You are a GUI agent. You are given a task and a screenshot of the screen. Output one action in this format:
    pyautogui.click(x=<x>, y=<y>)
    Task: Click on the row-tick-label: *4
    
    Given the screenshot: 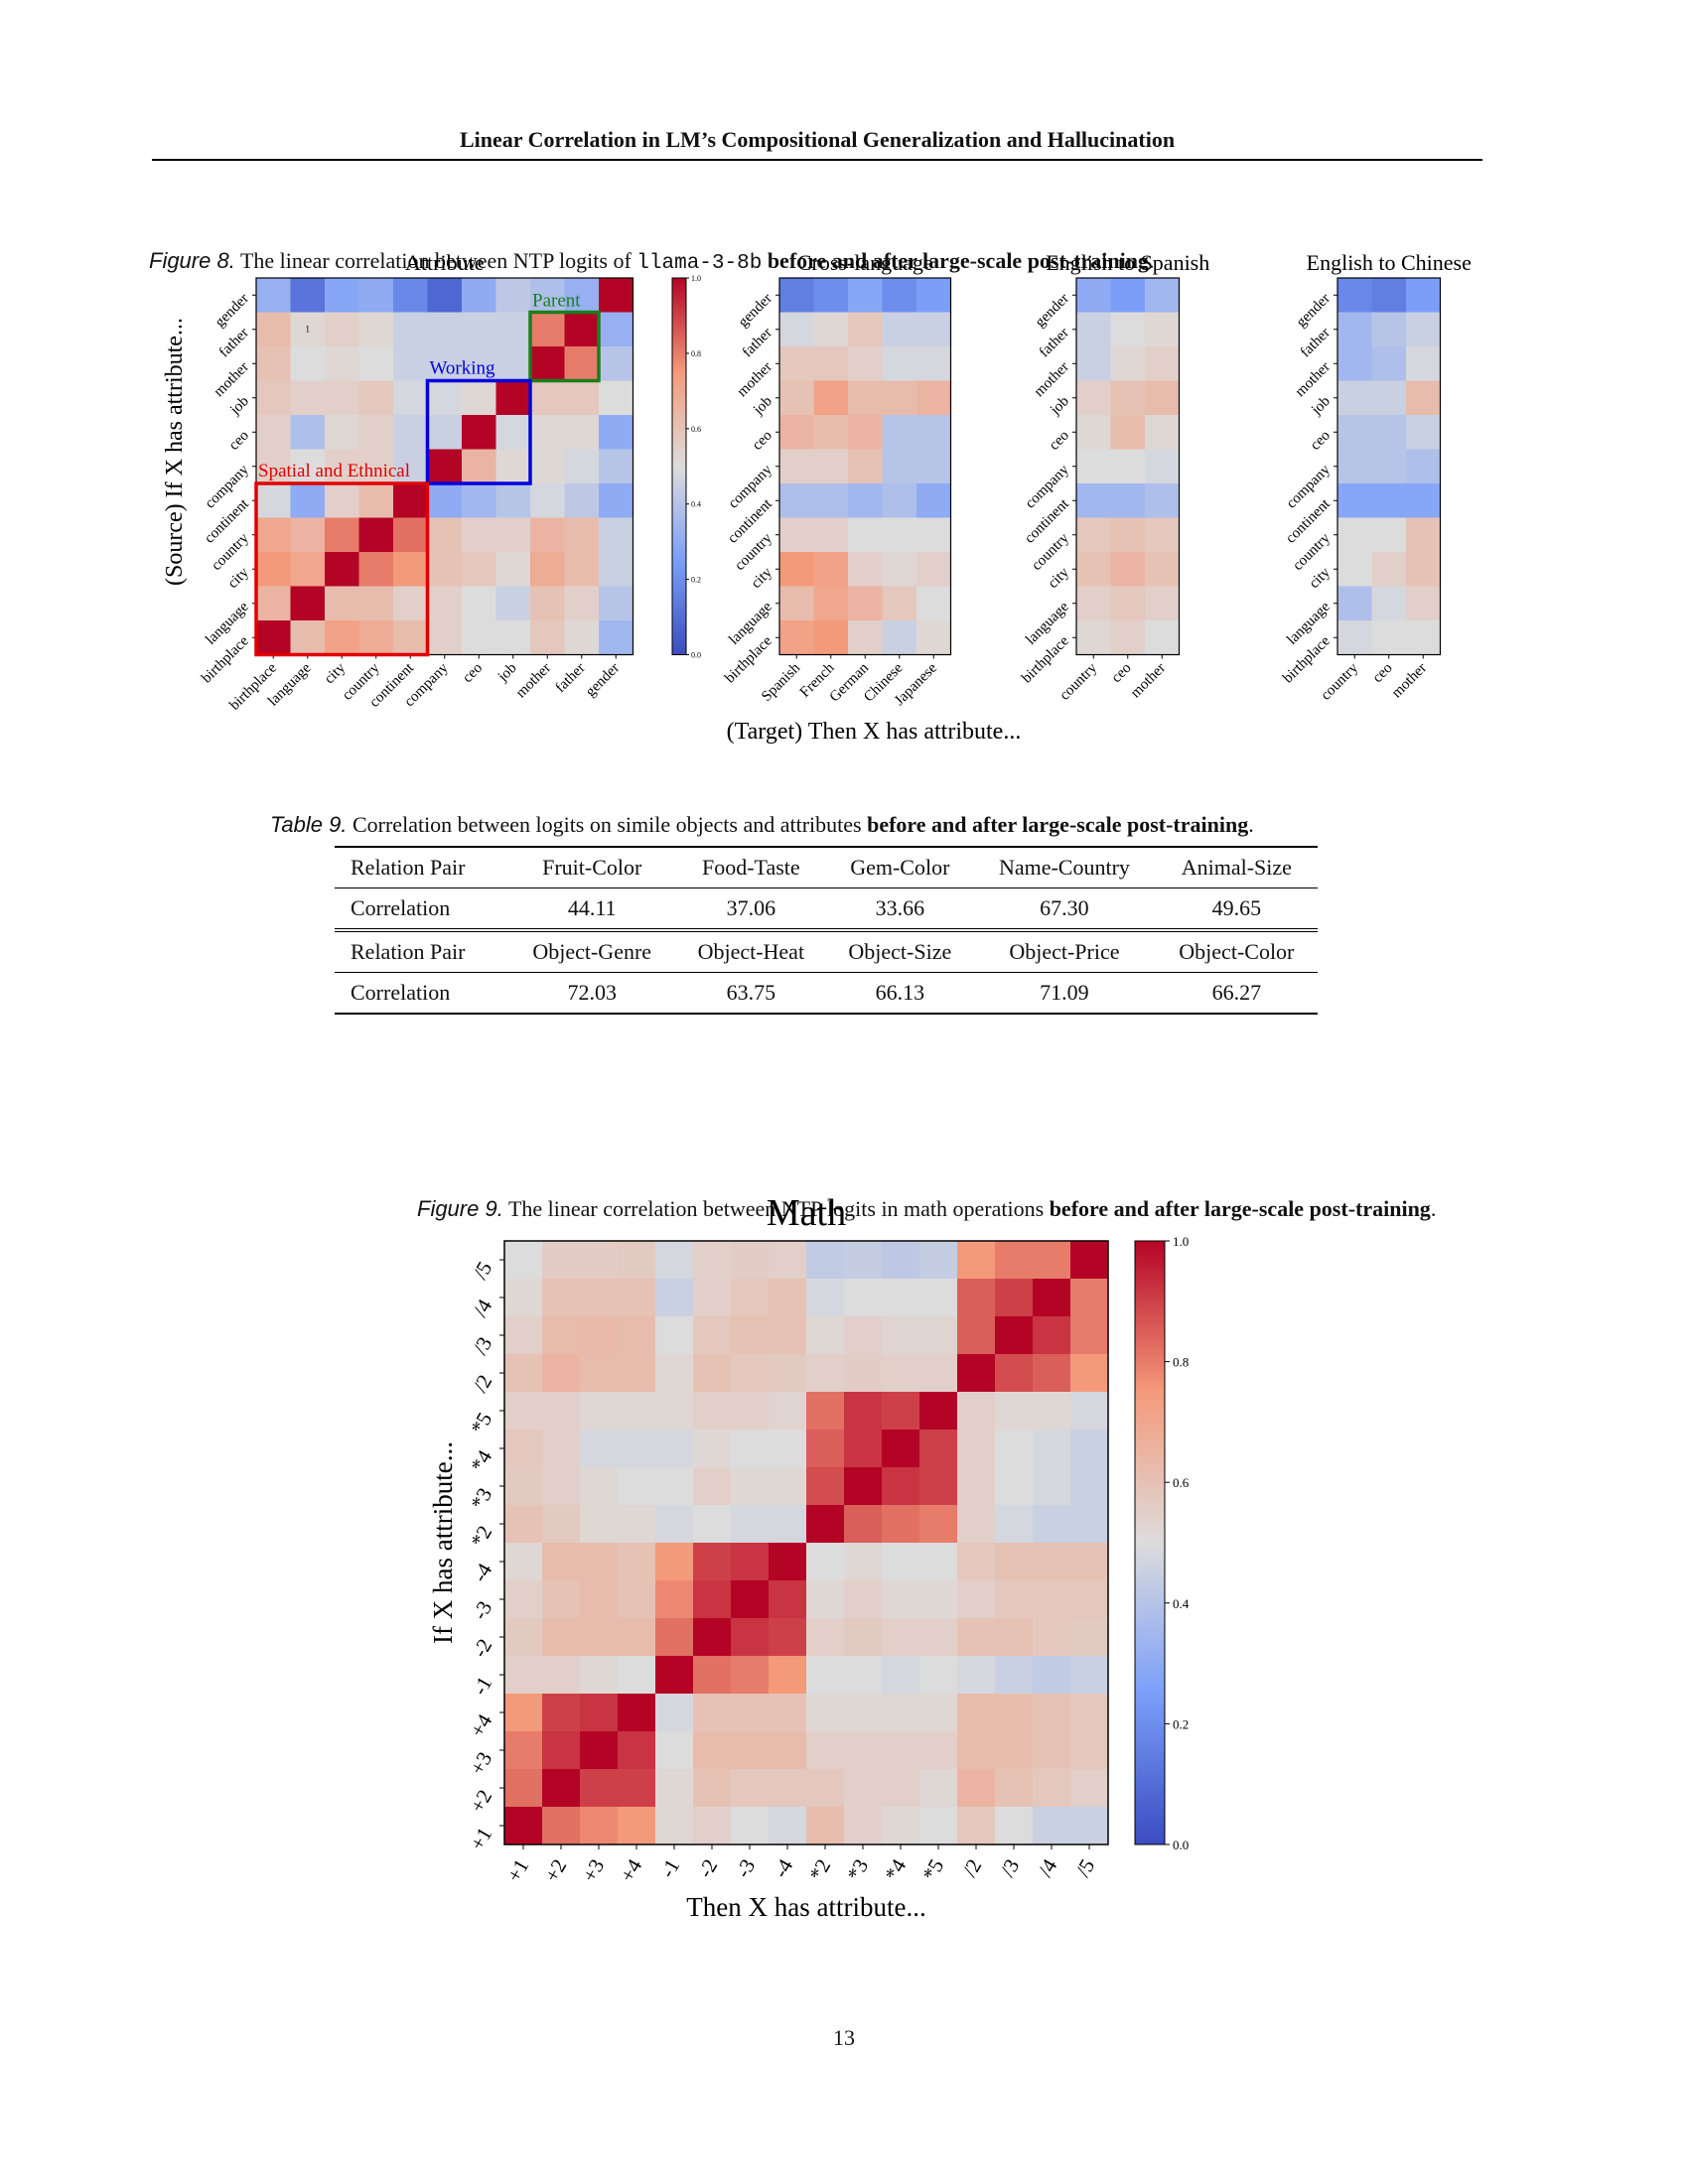 What is the action you would take?
    pyautogui.click(x=481, y=1460)
    